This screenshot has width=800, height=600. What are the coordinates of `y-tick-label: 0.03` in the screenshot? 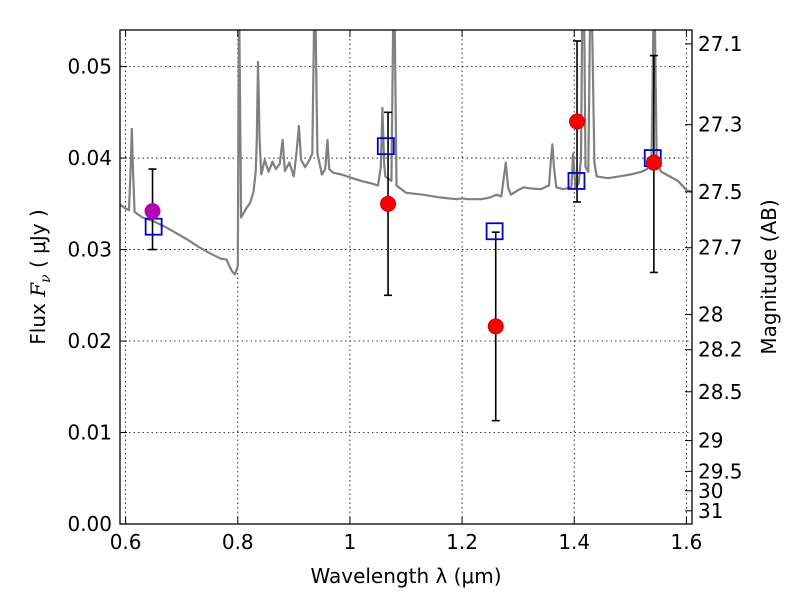 It's located at (89, 250).